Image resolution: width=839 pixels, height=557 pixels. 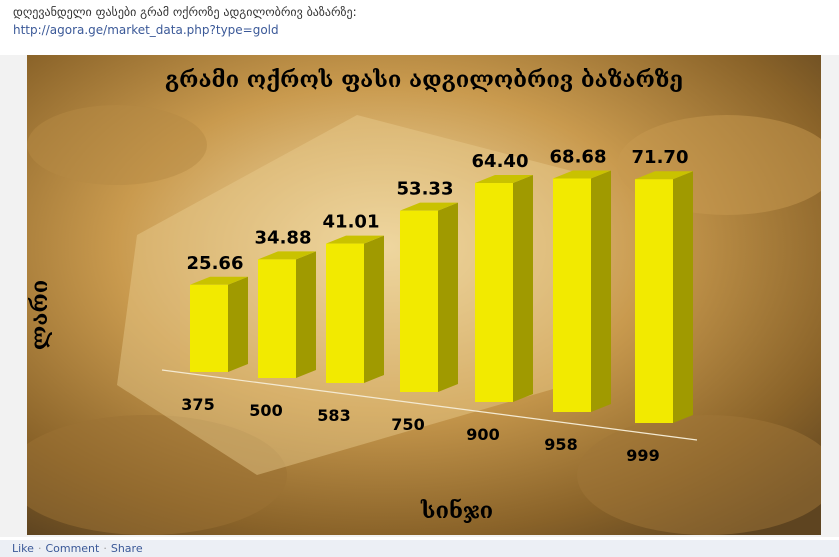 I want to click on x-tick-label: 900, so click(x=482, y=434).